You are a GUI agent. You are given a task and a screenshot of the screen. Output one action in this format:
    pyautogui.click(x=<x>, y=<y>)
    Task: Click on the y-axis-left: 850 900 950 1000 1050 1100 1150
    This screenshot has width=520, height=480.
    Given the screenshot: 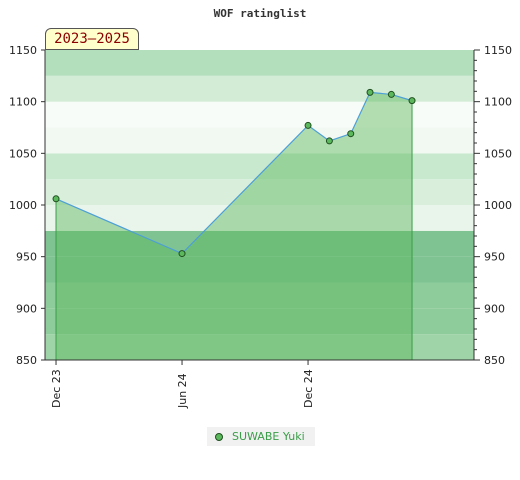 What is the action you would take?
    pyautogui.click(x=27, y=205)
    